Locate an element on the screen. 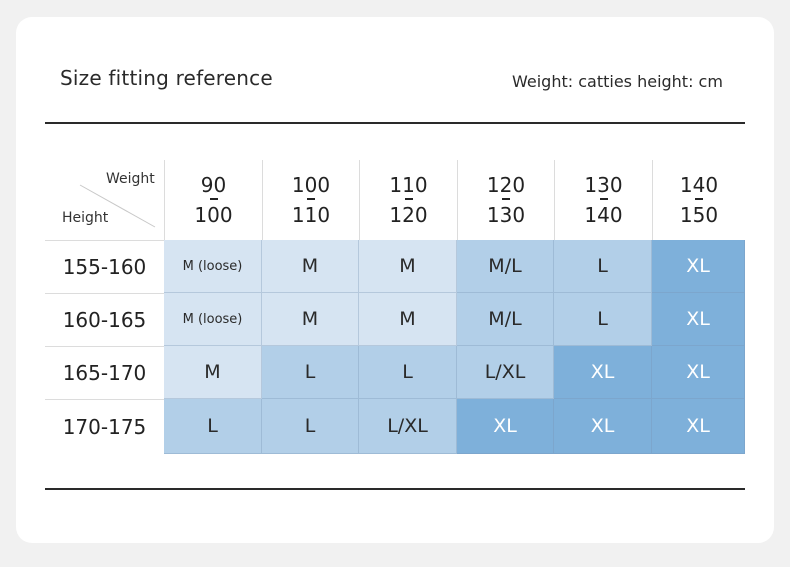 The width and height of the screenshot is (790, 567). corner-height-label: Height is located at coordinates (85, 218).